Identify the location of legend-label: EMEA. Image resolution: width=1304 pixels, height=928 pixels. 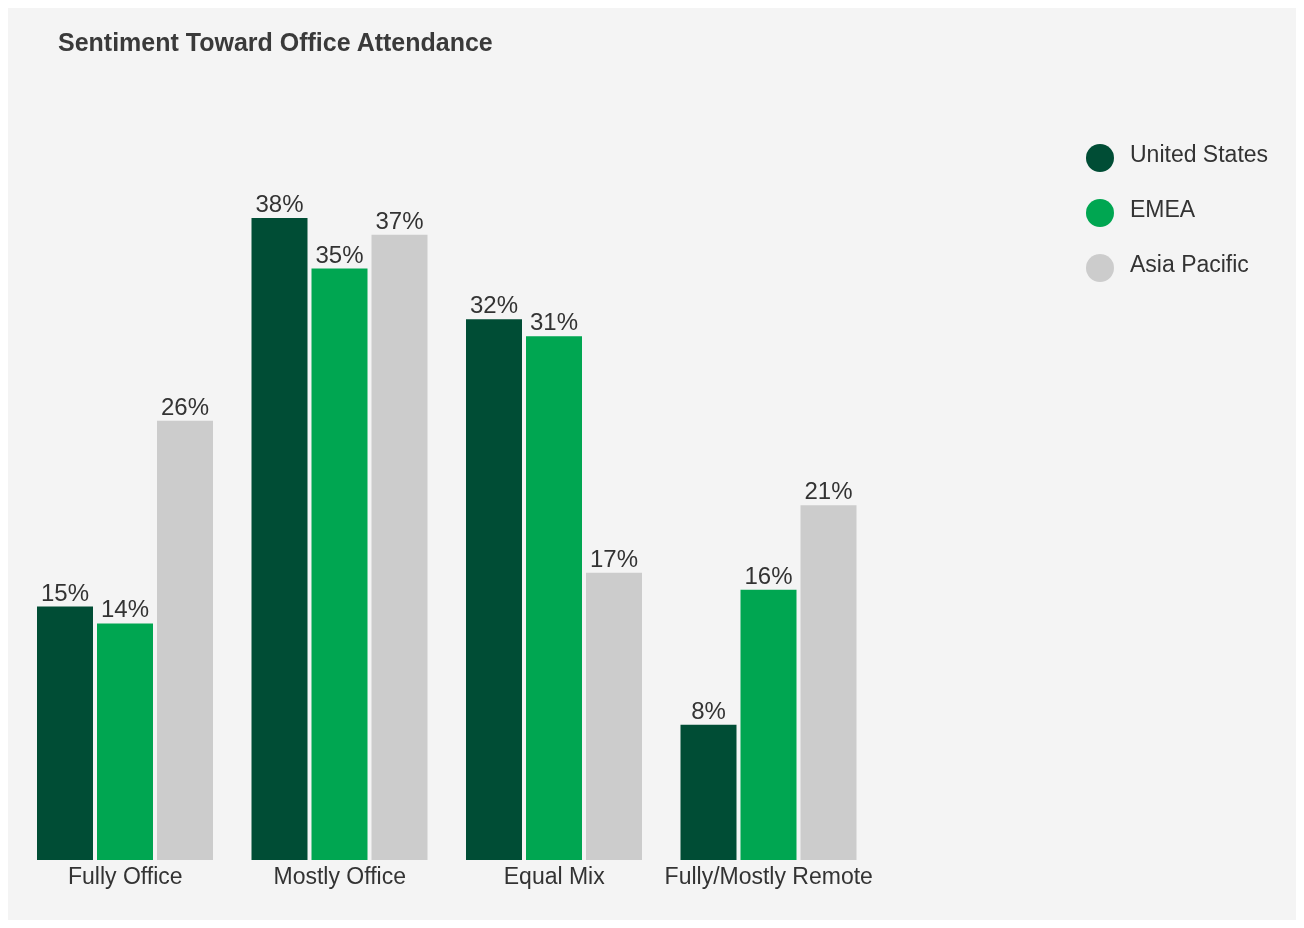
(1163, 209).